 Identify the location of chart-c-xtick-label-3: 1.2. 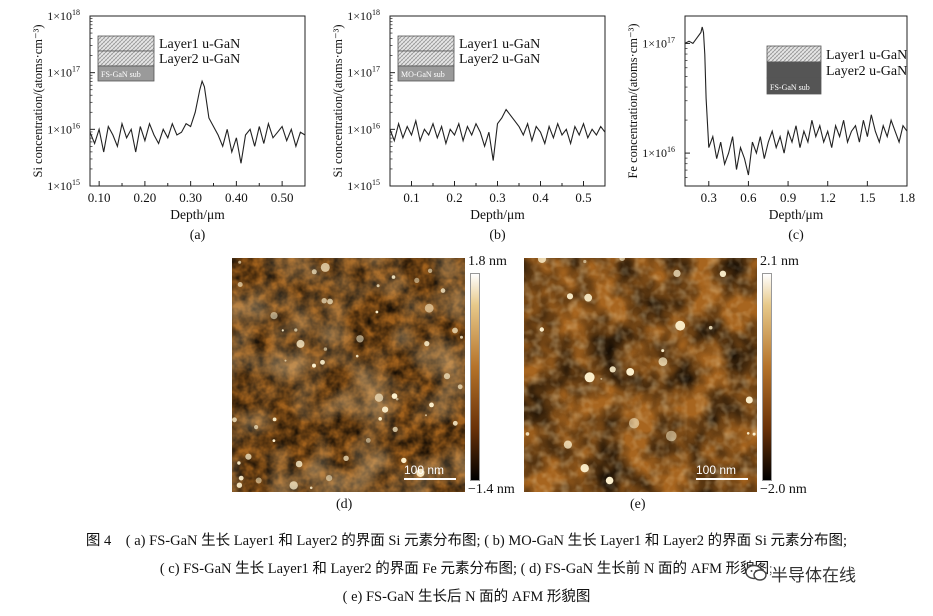
(828, 197).